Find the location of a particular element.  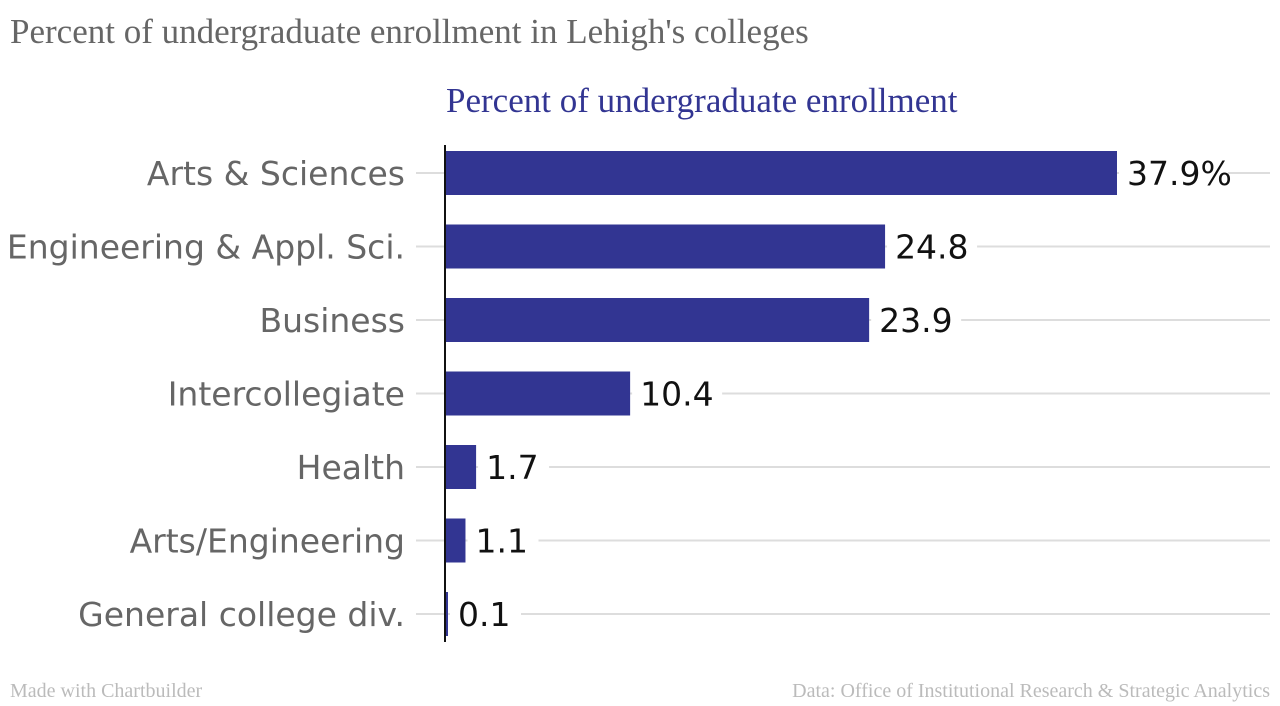

category-label: Arts & Sciences is located at coordinates (276, 173).